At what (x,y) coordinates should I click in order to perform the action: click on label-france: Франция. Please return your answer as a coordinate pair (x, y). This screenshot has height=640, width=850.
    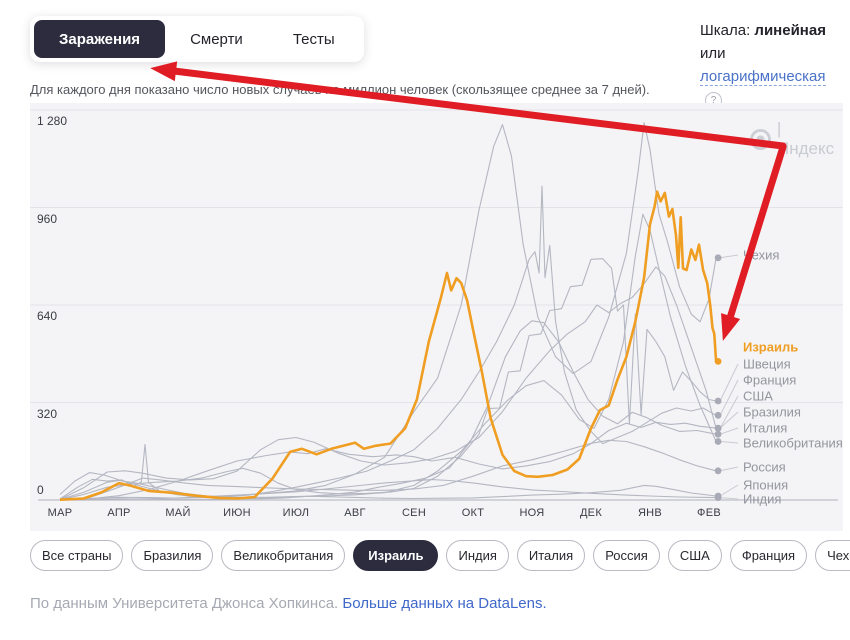
    Looking at the image, I should click on (769, 380).